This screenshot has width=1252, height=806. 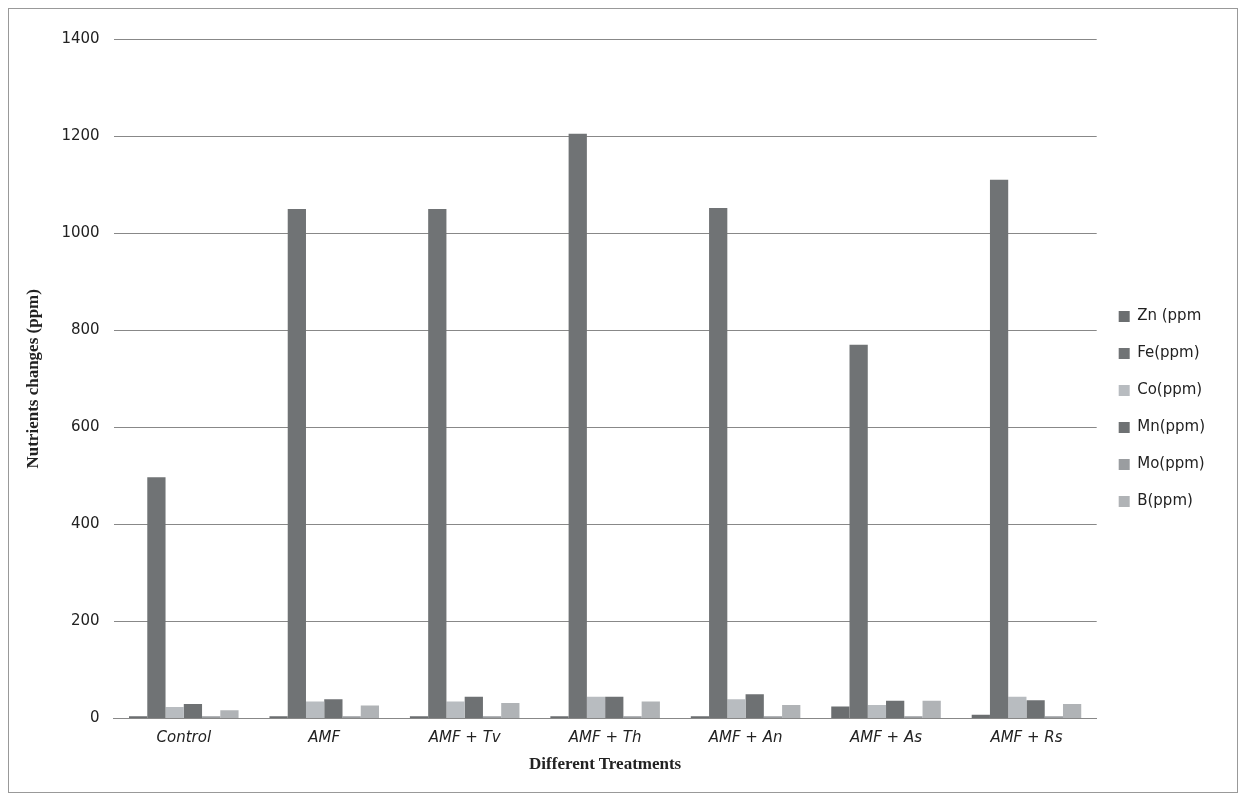 I want to click on legend-label: Co(ppm), so click(x=1170, y=389).